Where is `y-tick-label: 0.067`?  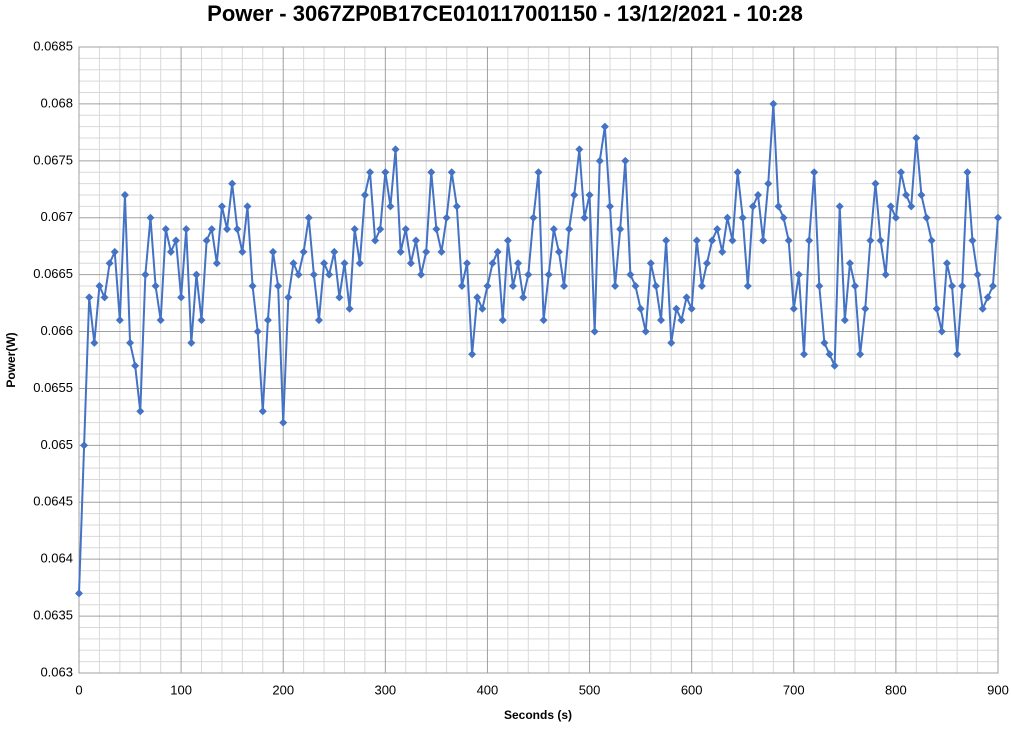
y-tick-label: 0.067 is located at coordinates (56, 216).